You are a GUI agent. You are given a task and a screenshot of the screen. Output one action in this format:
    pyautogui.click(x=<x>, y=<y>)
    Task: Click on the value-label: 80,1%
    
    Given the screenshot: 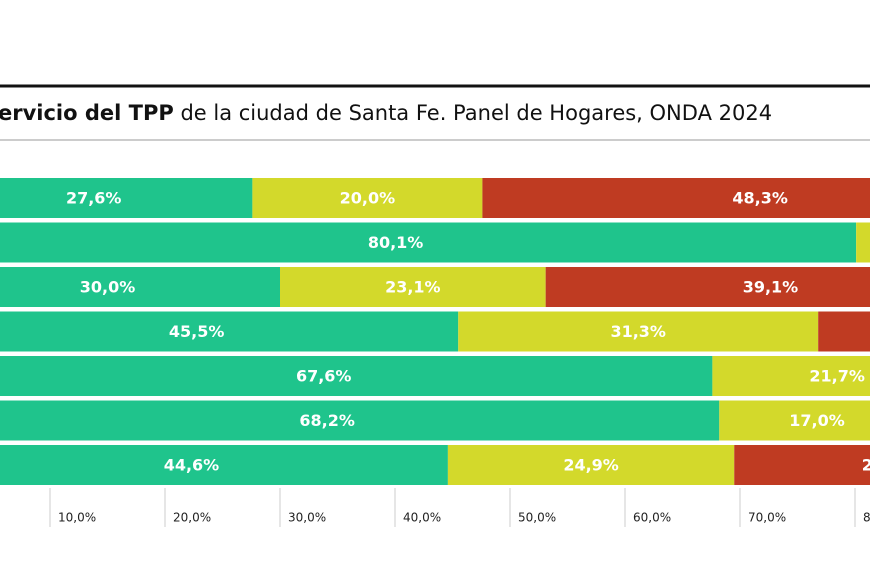 What is the action you would take?
    pyautogui.click(x=396, y=242)
    